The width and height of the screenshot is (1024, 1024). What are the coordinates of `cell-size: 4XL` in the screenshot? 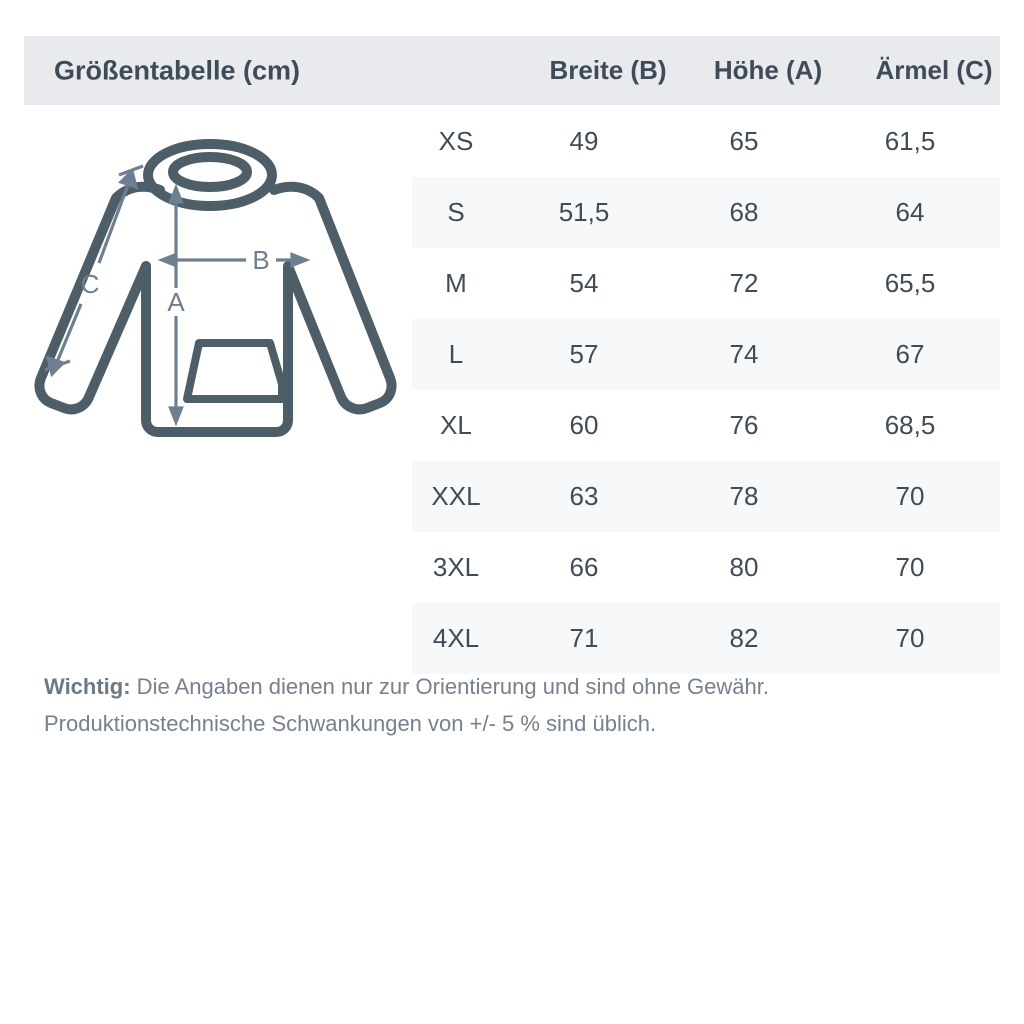 It's located at (456, 638).